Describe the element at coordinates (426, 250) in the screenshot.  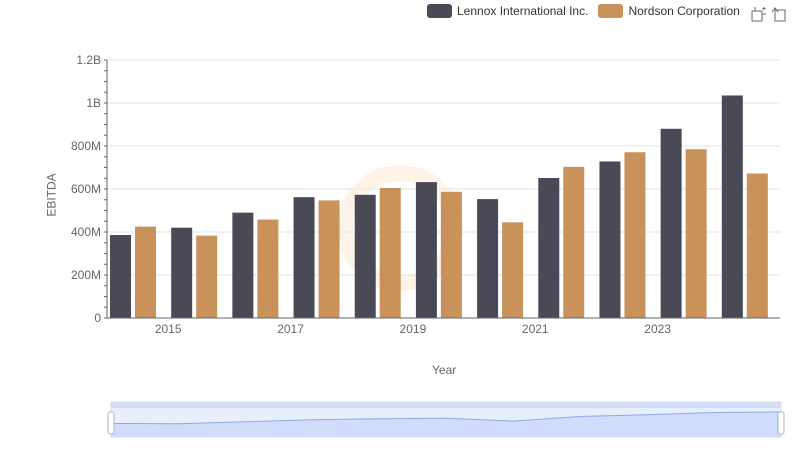
I see `bar-lennox-2019` at that location.